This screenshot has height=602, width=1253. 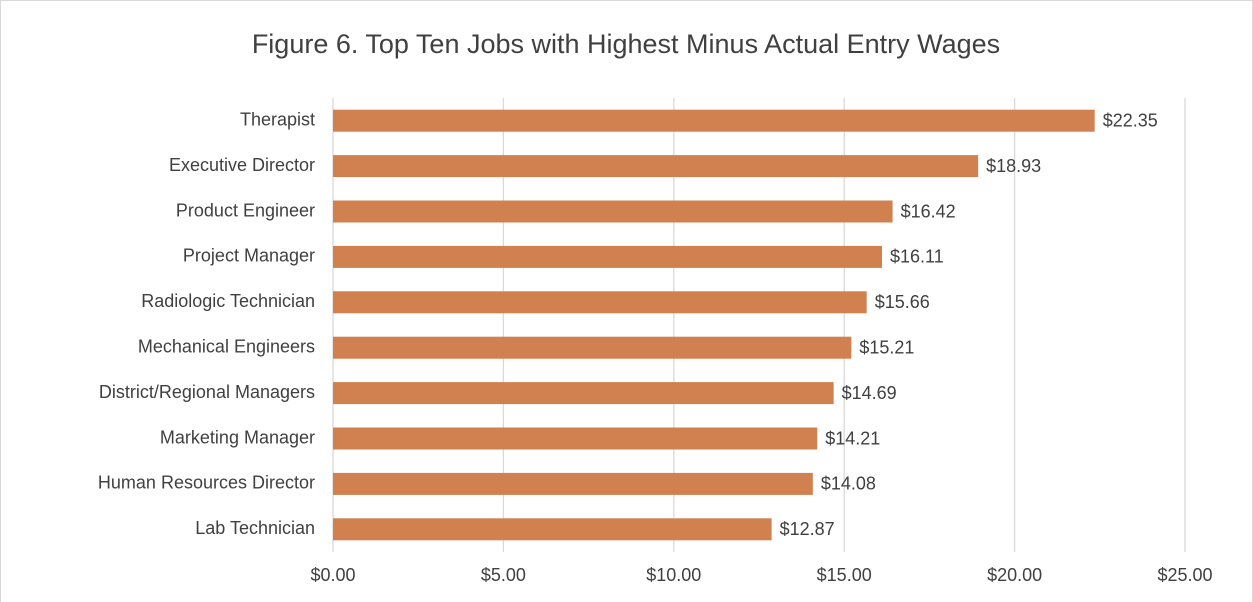 What do you see at coordinates (207, 392) in the screenshot?
I see `y-tick-label: District/Regional Managers` at bounding box center [207, 392].